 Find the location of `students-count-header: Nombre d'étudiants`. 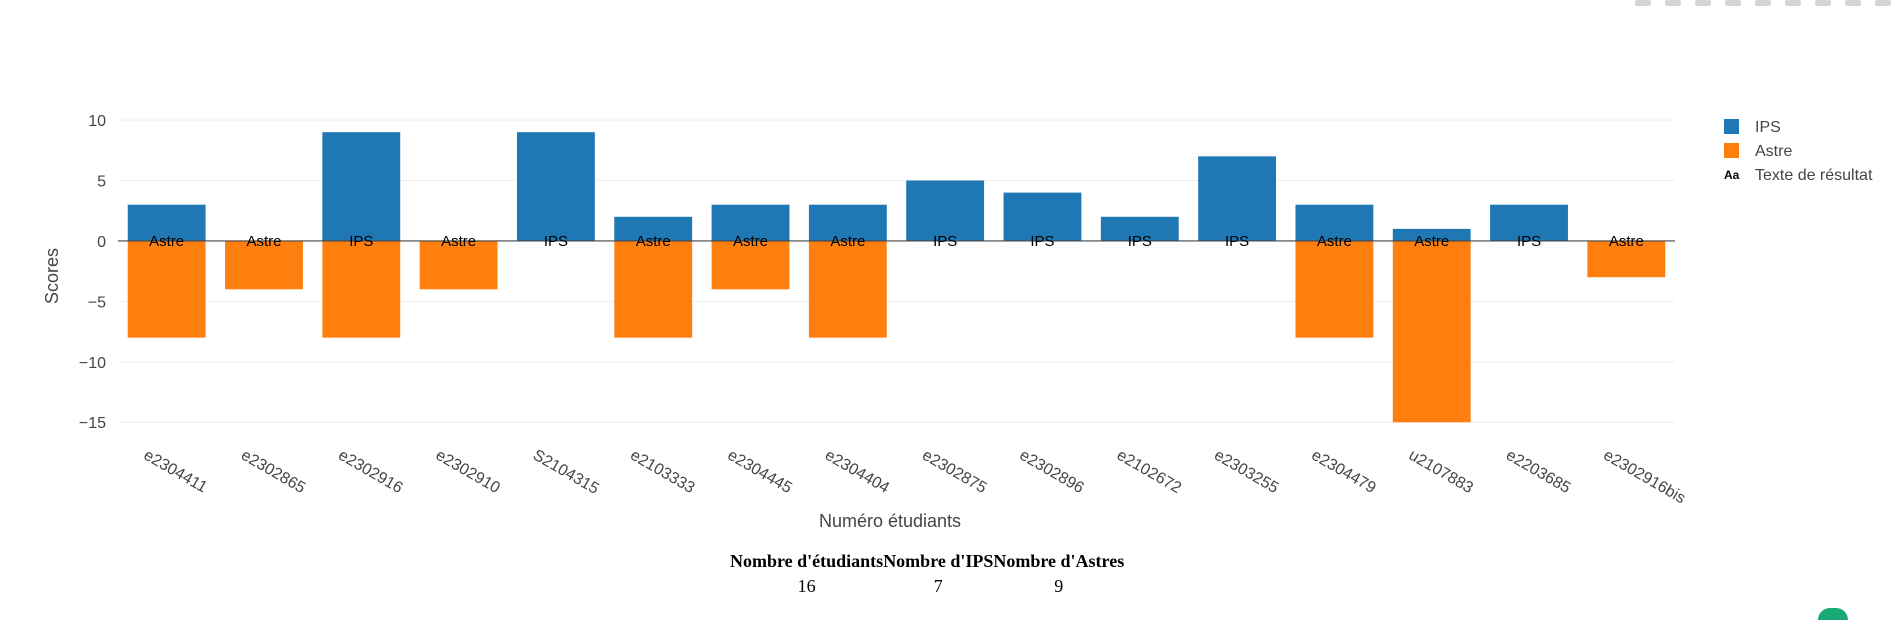

students-count-header: Nombre d'étudiants is located at coordinates (807, 561).